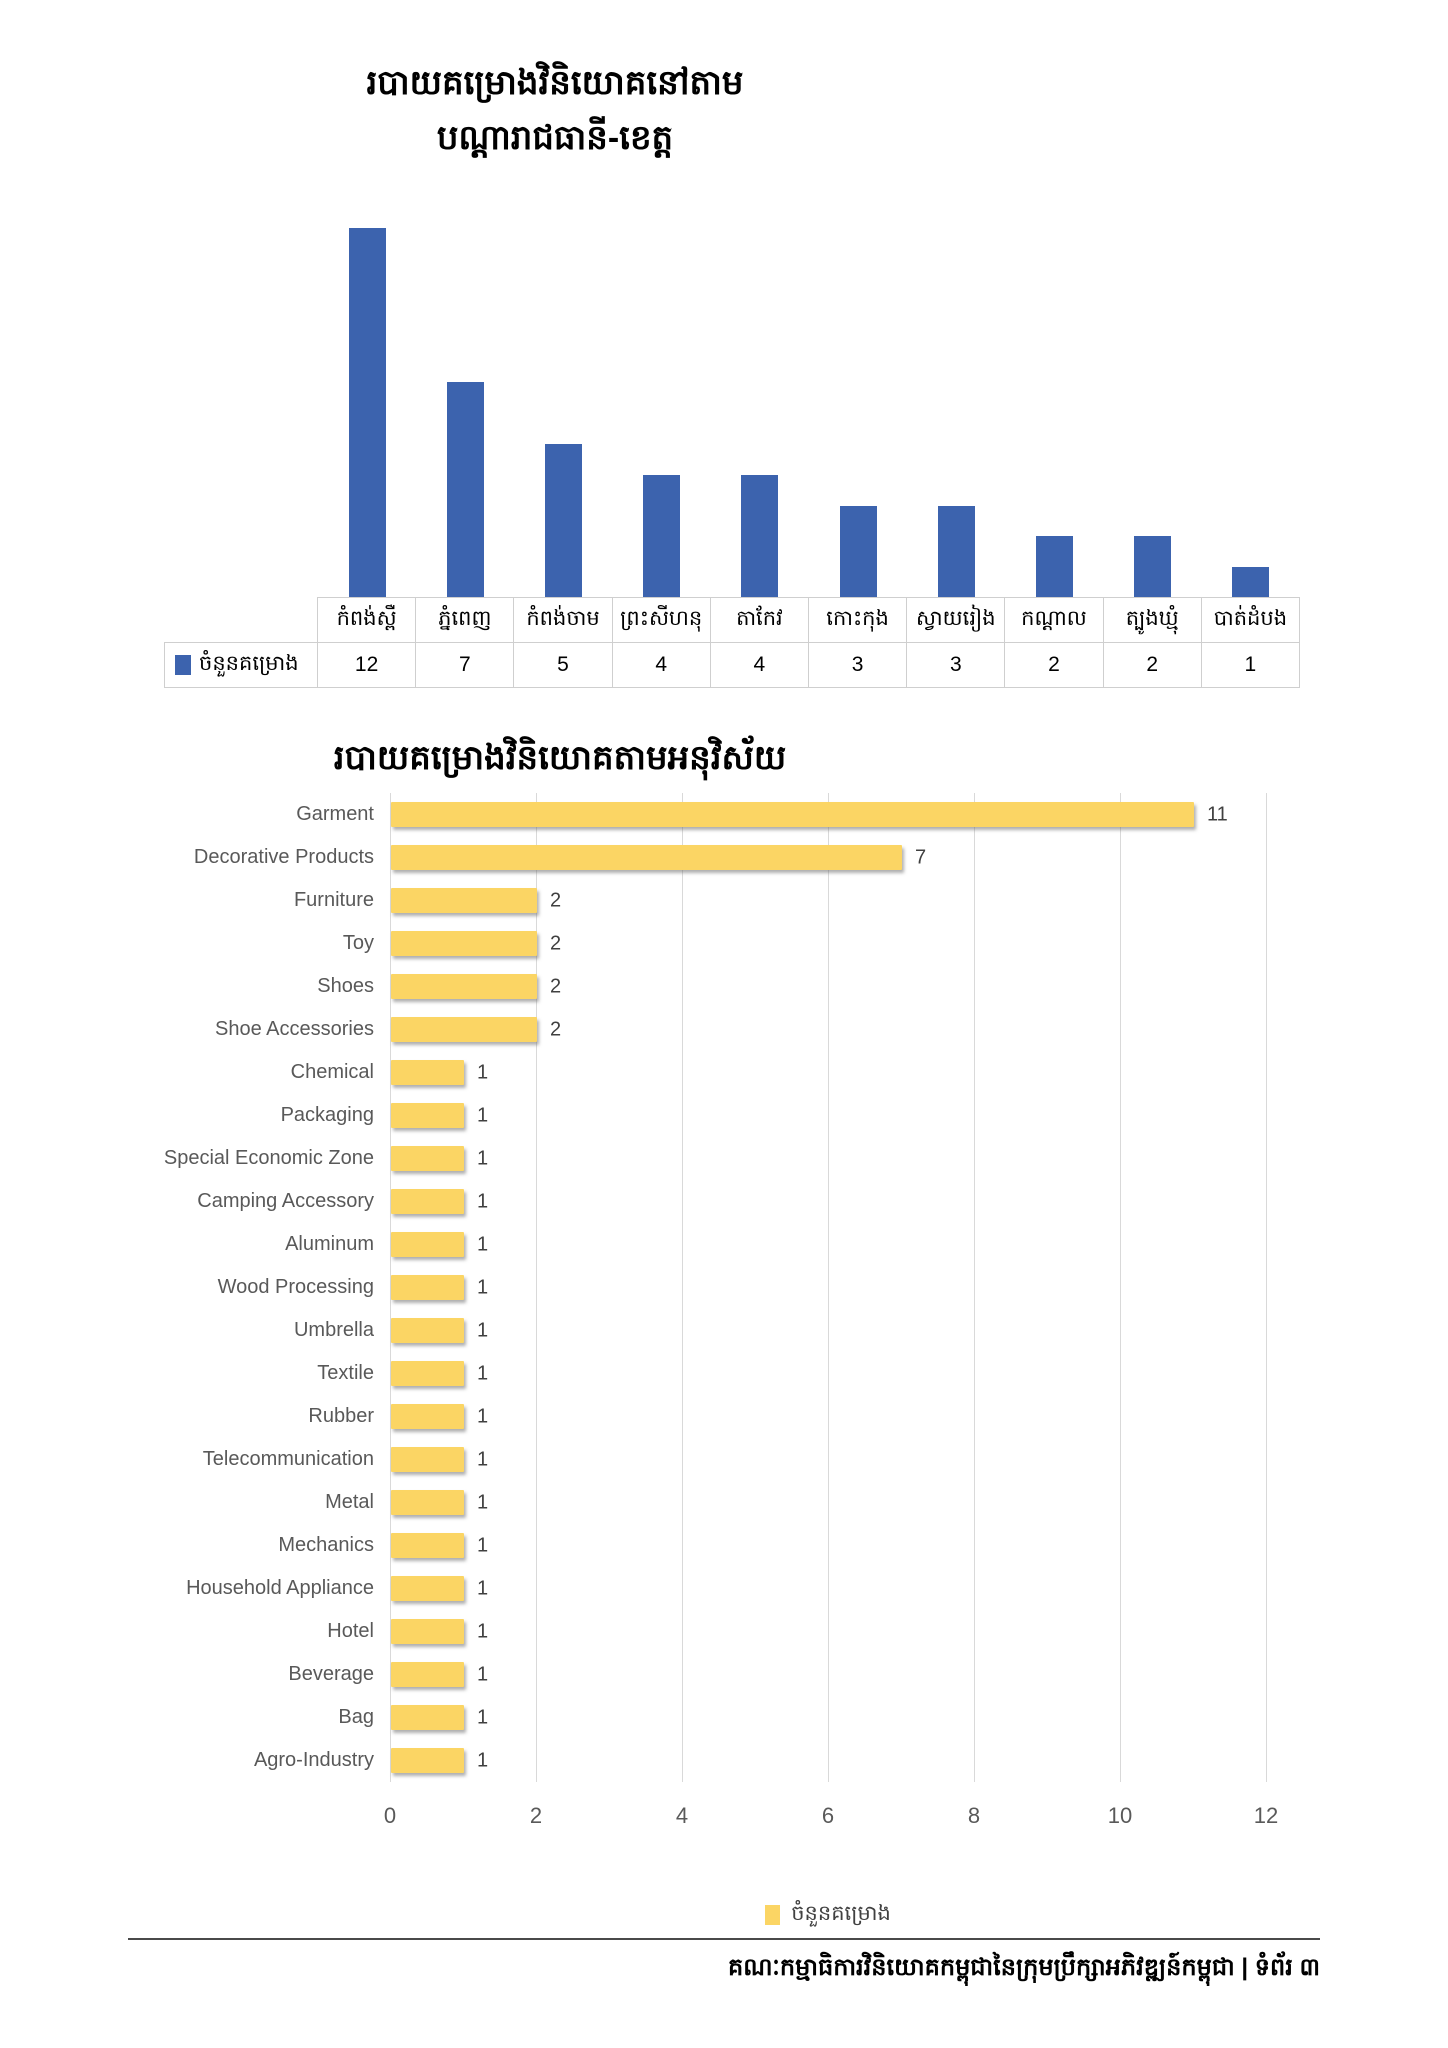  What do you see at coordinates (464, 900) in the screenshot?
I see `subsector-bar-furniture` at bounding box center [464, 900].